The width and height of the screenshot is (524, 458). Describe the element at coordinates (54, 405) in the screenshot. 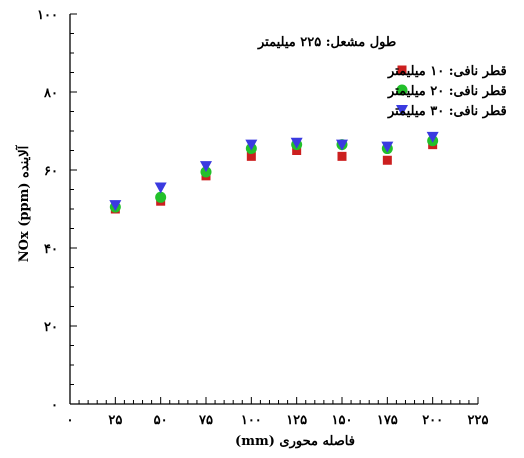

I see `y-tick-label: ۰` at that location.